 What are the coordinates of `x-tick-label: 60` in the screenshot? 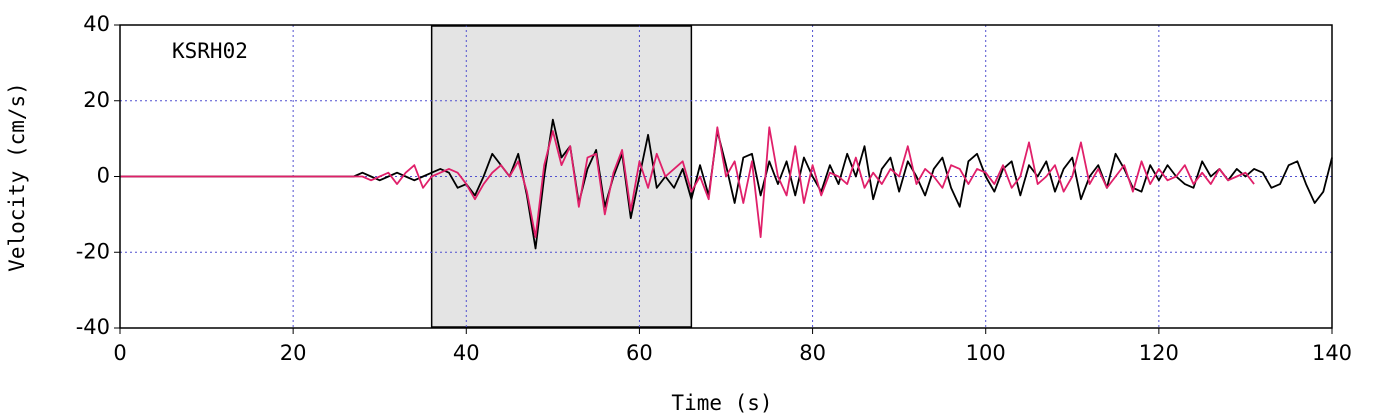 It's located at (639, 353).